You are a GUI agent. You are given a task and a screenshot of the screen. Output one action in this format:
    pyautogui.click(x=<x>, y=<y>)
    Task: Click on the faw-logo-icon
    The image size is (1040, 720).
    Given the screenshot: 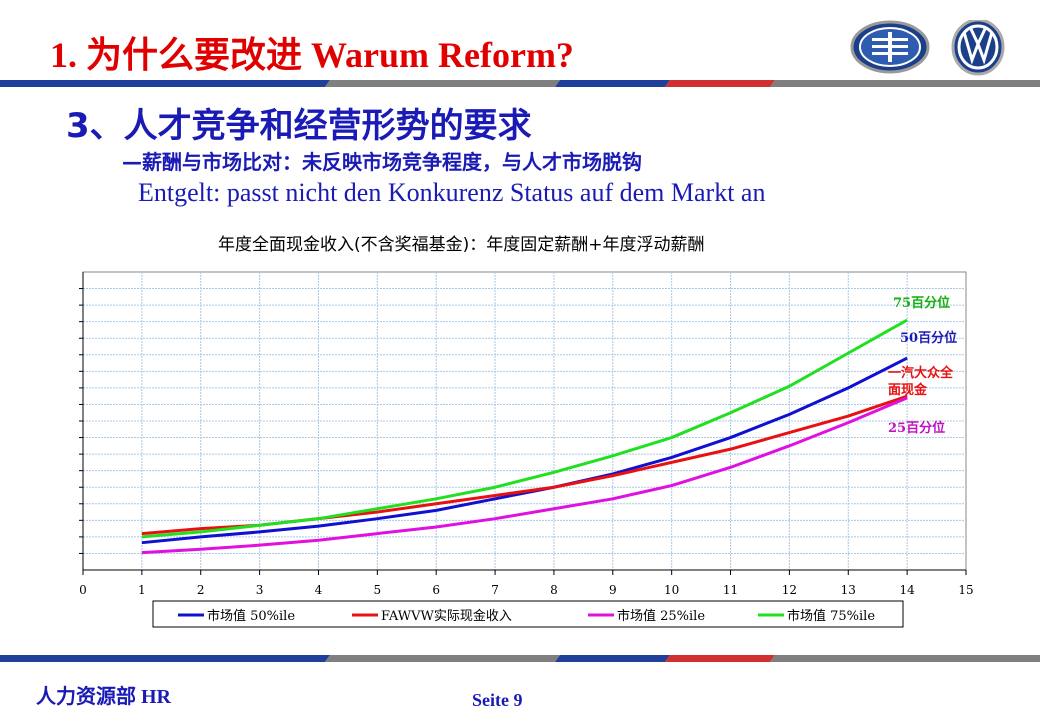 What is the action you would take?
    pyautogui.click(x=890, y=47)
    